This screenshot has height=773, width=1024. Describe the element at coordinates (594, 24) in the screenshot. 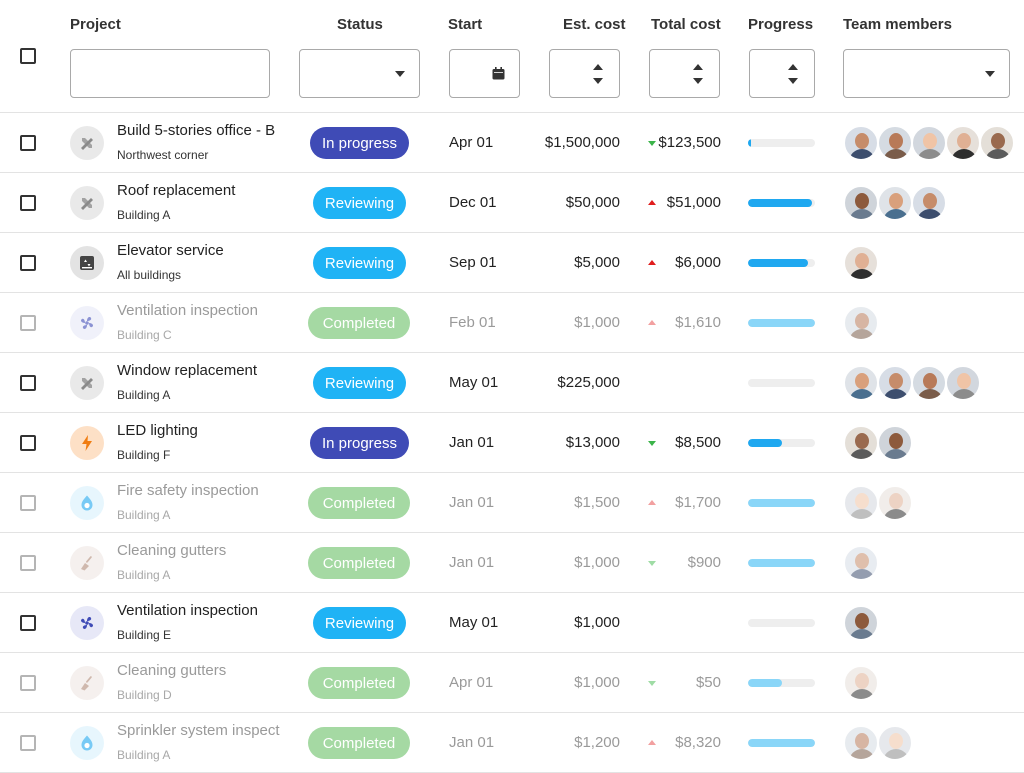

I see `header-est-cost: Est. cost` at that location.